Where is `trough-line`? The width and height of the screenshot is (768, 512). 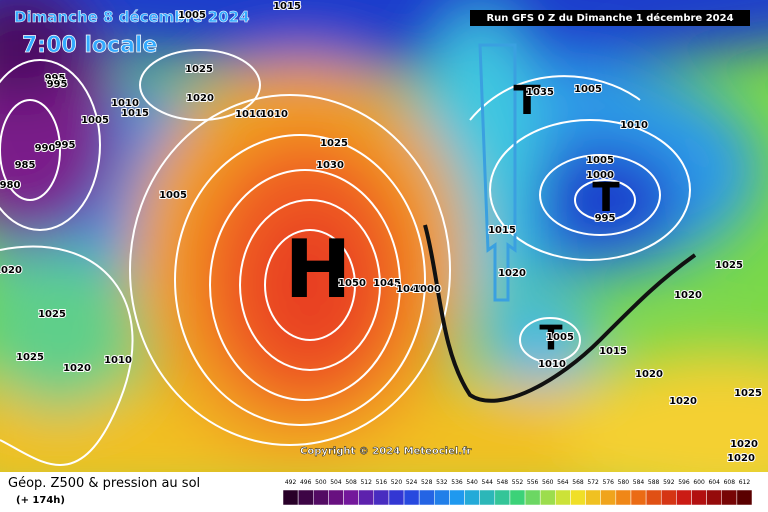 trough-line is located at coordinates (560, 313).